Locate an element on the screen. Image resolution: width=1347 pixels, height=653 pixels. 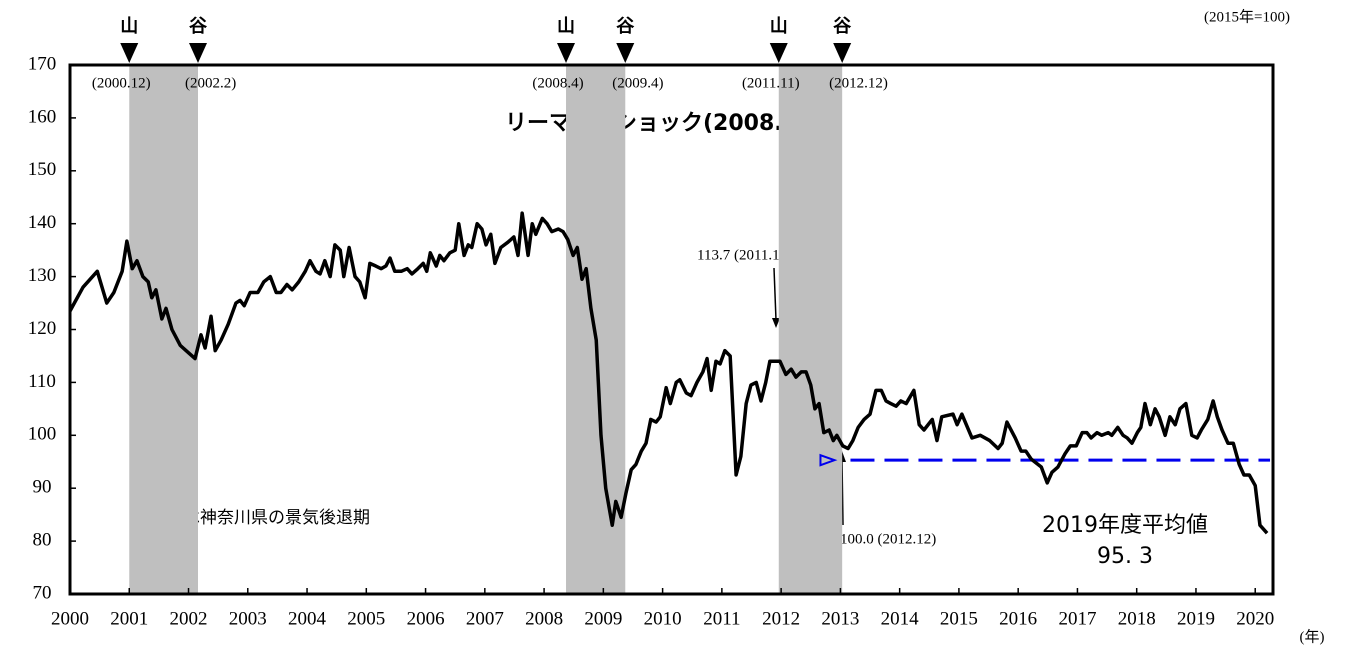
average-value-label: 95. 3 is located at coordinates (1125, 556).